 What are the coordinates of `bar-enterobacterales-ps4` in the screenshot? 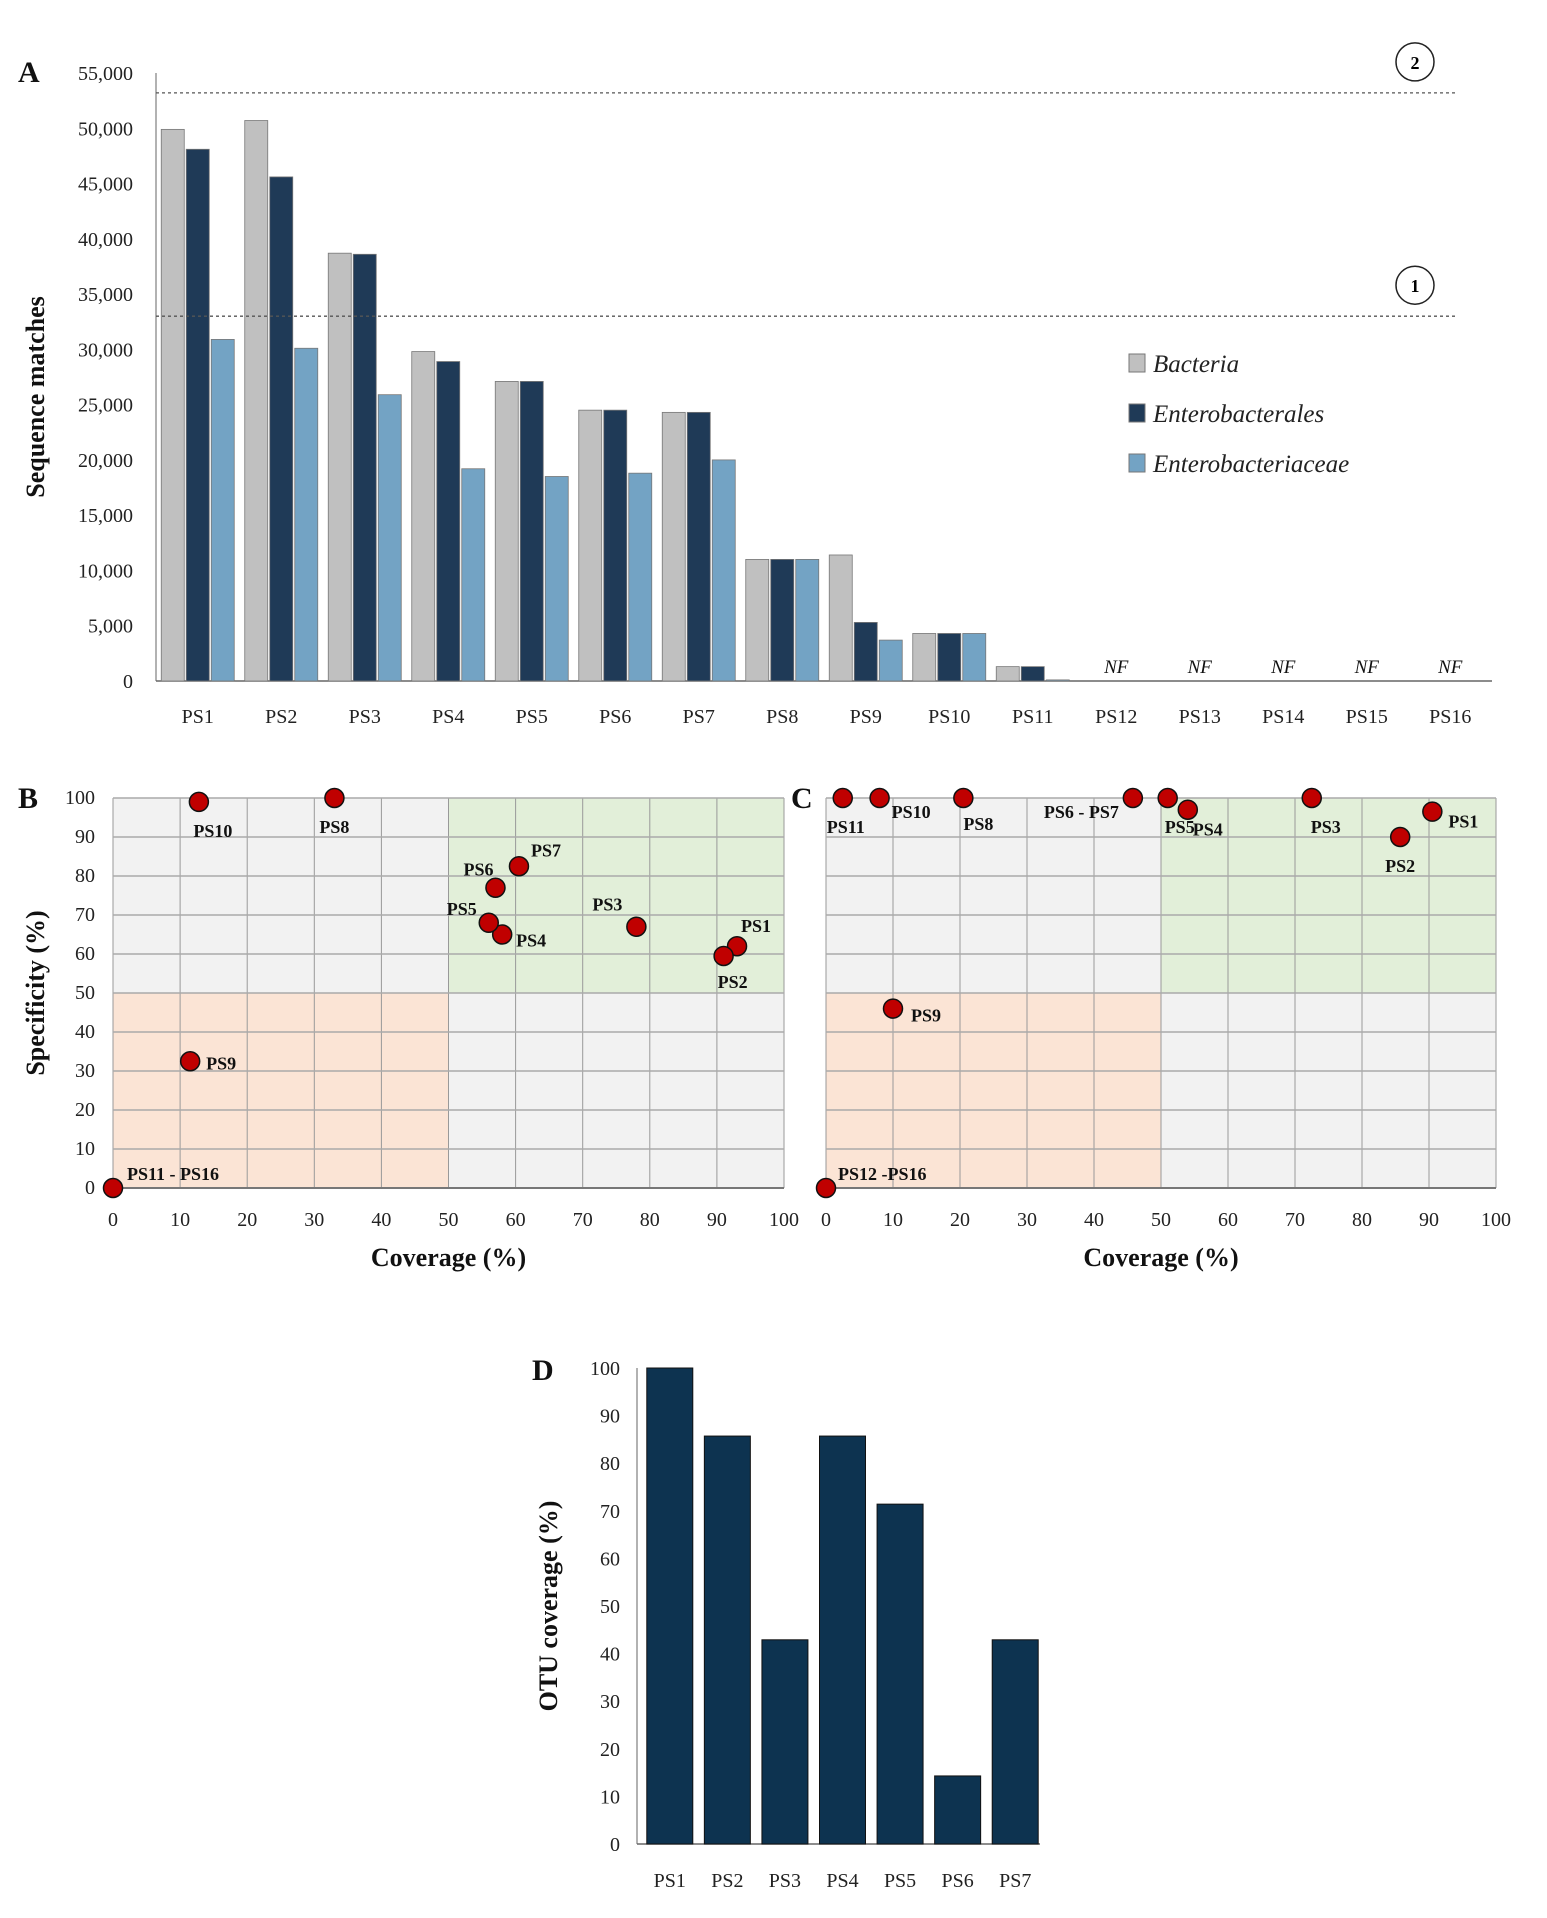 It's located at (448, 521).